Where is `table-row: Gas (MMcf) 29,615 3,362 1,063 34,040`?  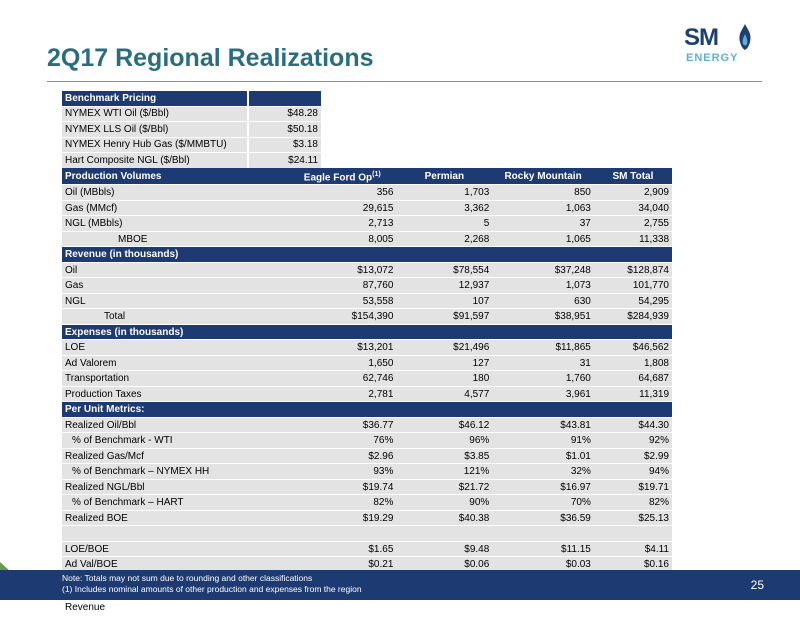
table-row: Gas (MMcf) 29,615 3,362 1,063 34,040 is located at coordinates (367, 208).